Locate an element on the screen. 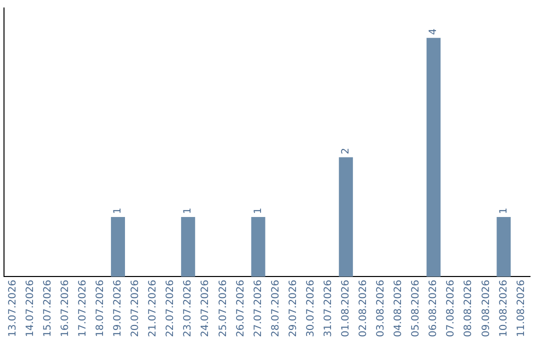 Image resolution: width=540 pixels, height=340 pixels. x-tick-label: 23.07.2026 is located at coordinates (188, 309).